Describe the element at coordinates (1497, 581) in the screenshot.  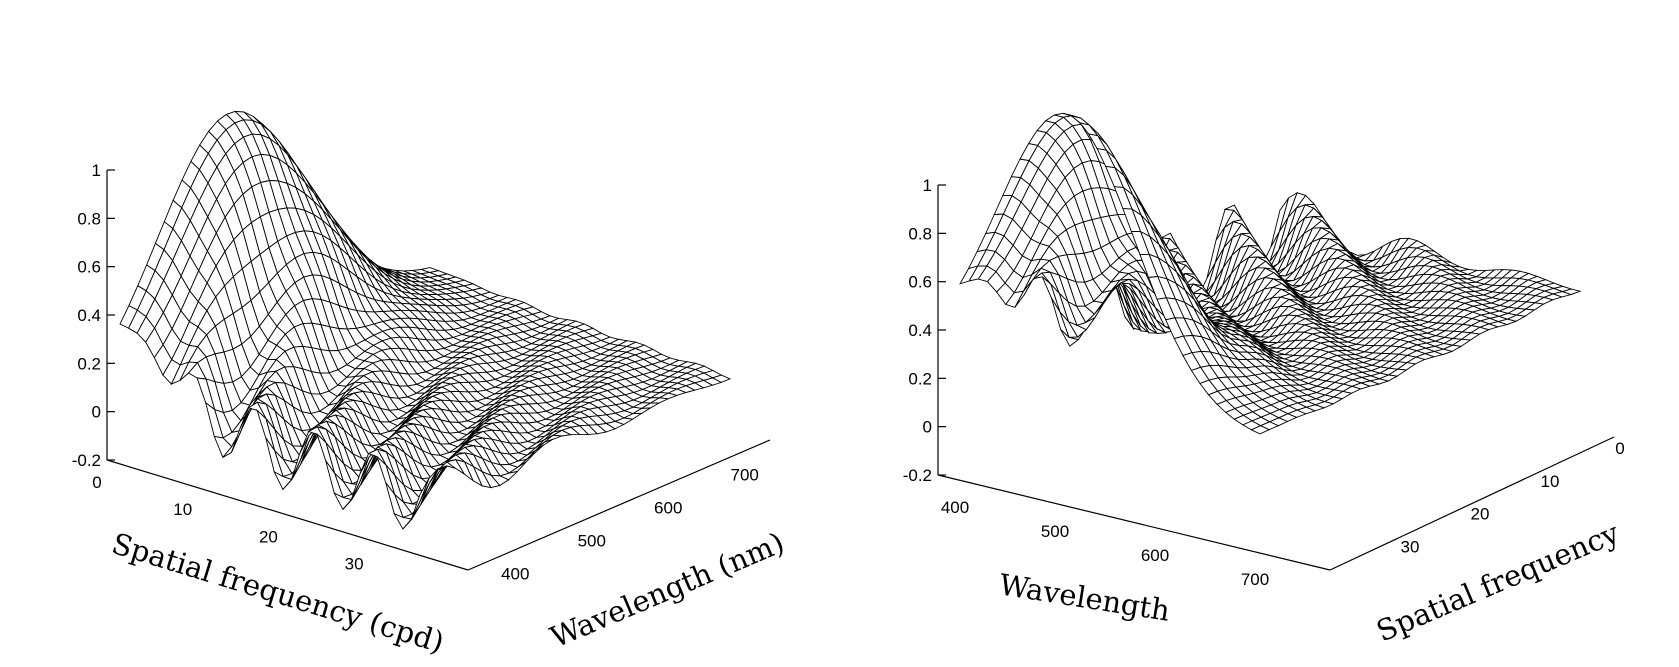
I see `right-ylabel: Spatial frequency` at that location.